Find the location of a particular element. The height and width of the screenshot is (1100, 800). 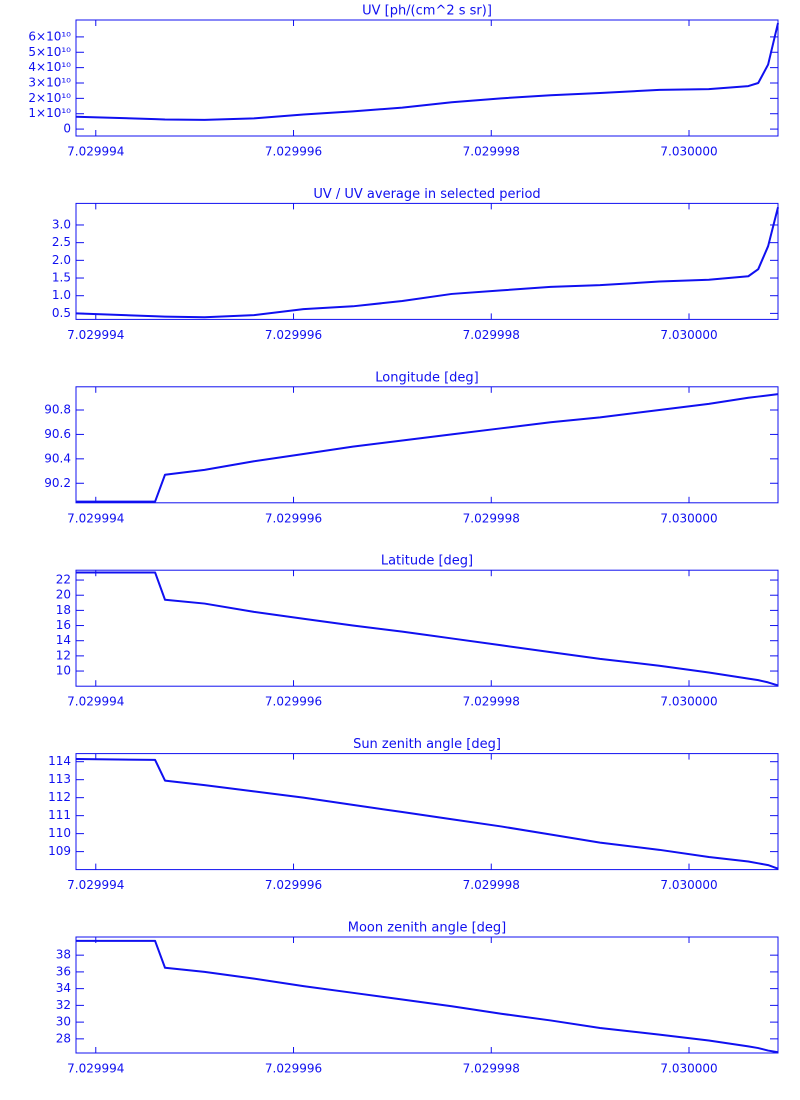

y-tick-label: 30 is located at coordinates (63, 1022).